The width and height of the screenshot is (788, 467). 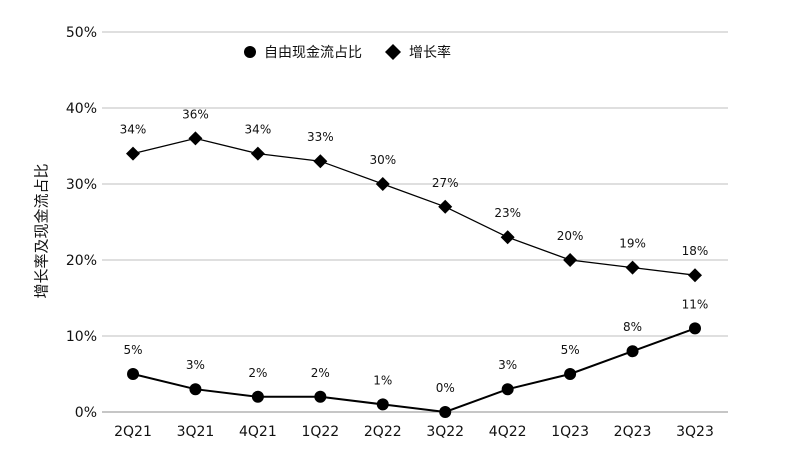 What do you see at coordinates (430, 52) in the screenshot?
I see `legend-label-growth: 增长率` at bounding box center [430, 52].